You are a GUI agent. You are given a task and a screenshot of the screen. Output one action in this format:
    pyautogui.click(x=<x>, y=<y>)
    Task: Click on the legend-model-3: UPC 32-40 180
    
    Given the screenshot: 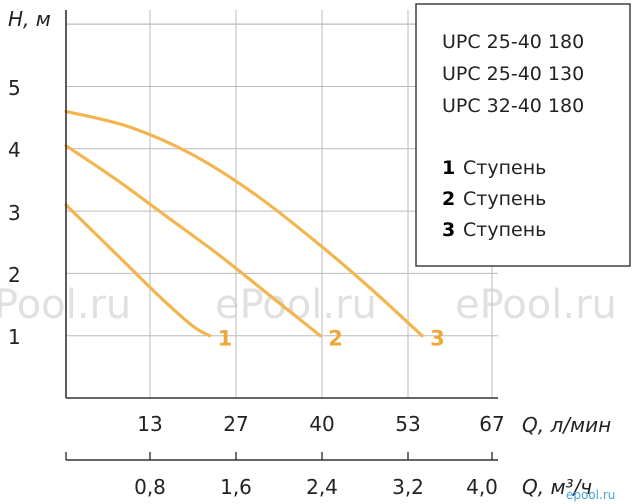 What is the action you would take?
    pyautogui.click(x=513, y=106)
    